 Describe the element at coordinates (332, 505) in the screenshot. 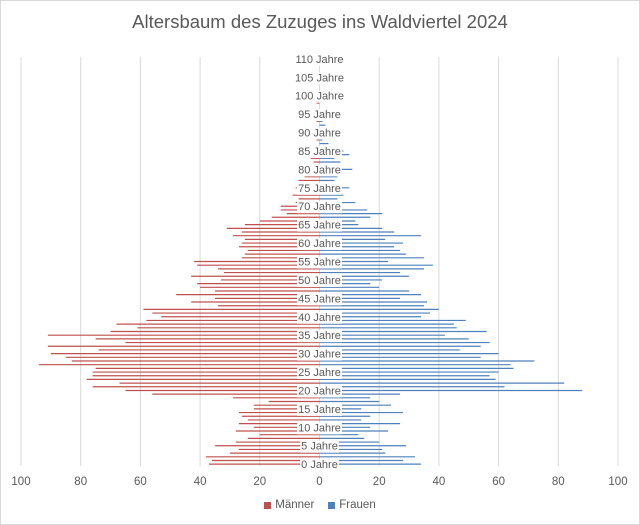

I see `legend-swatch-frauen` at that location.